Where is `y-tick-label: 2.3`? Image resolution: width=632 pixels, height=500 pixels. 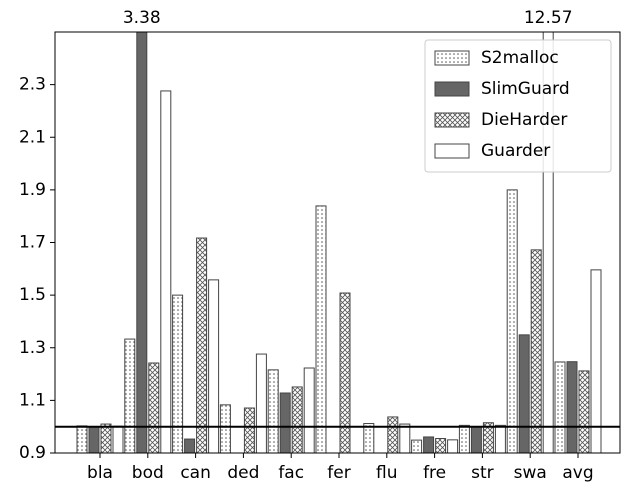
y-tick-label: 2.3 is located at coordinates (32, 85).